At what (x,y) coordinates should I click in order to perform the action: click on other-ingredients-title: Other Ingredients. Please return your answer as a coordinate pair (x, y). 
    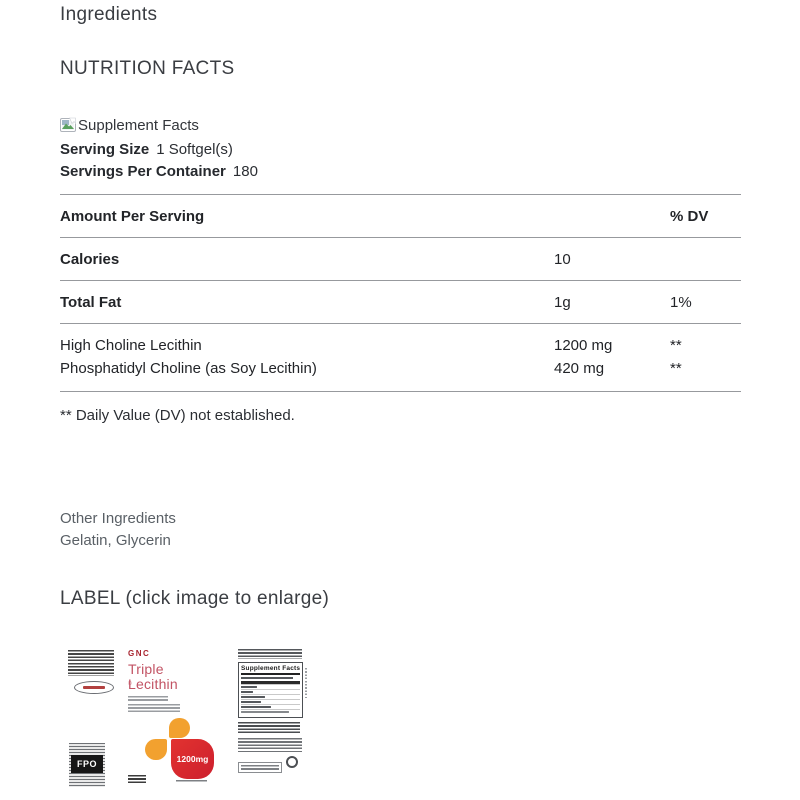
    Looking at the image, I should click on (118, 518).